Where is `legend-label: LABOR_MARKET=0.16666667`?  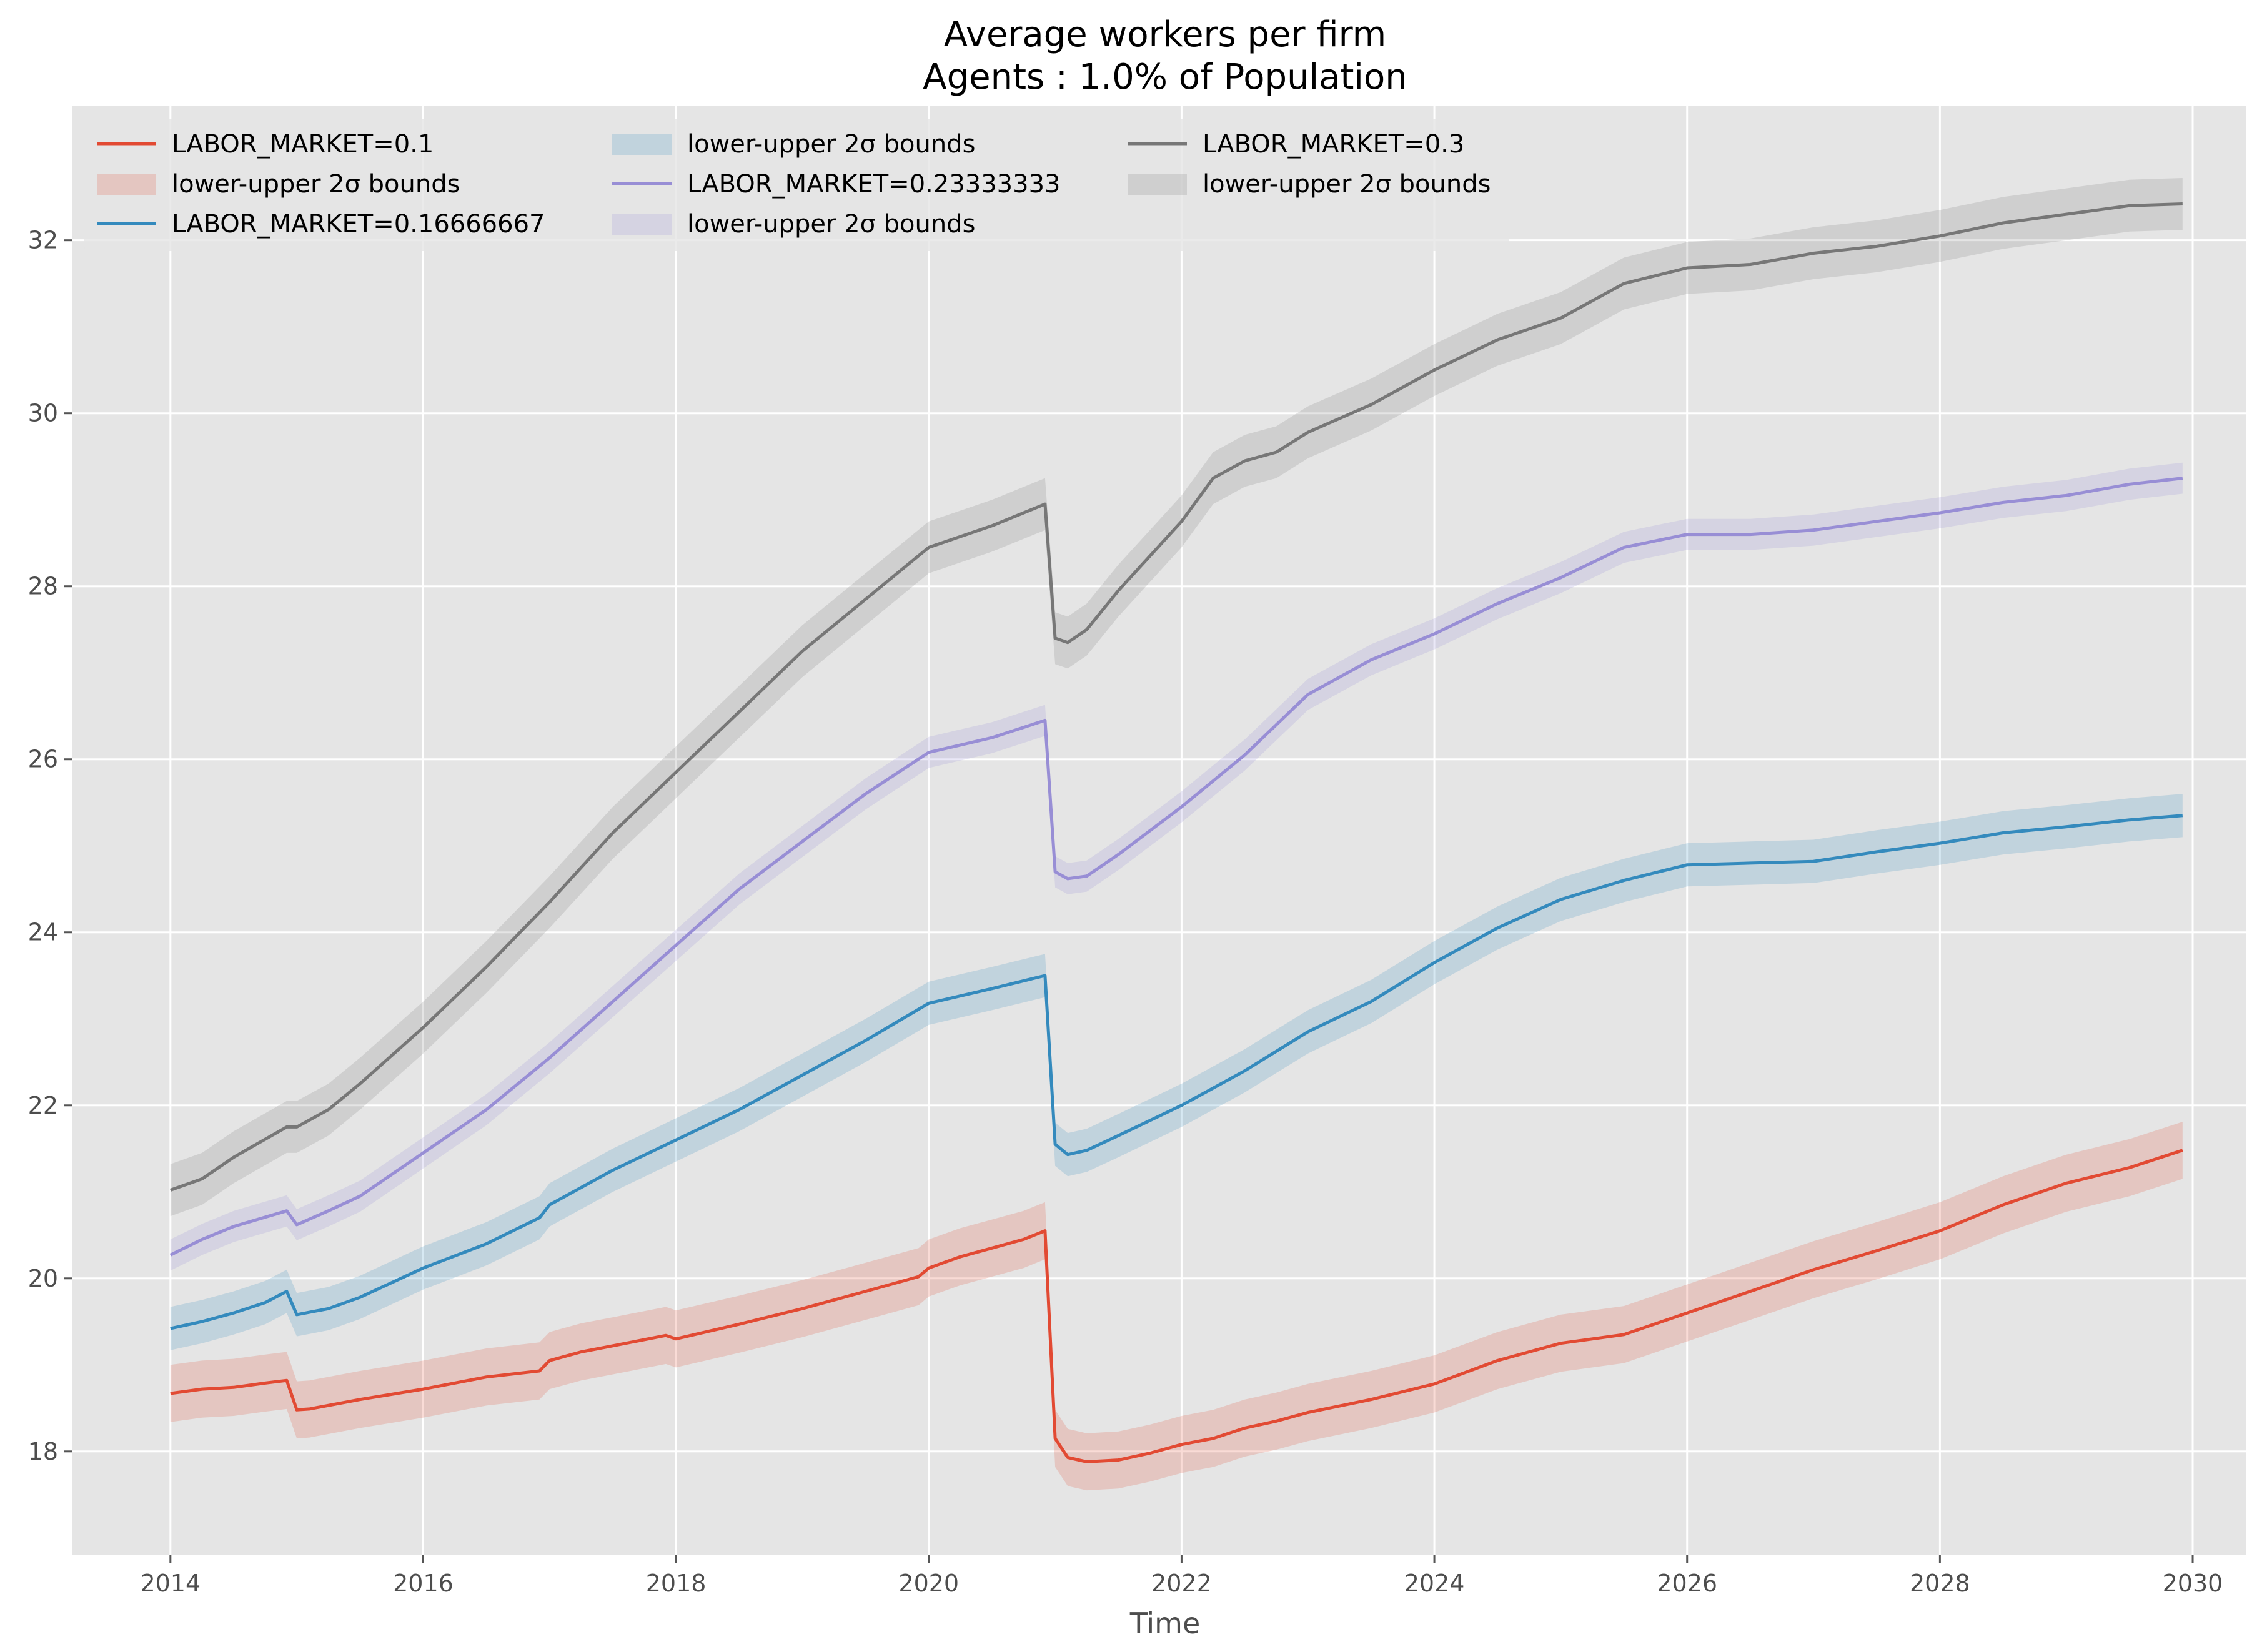 legend-label: LABOR_MARKET=0.16666667 is located at coordinates (358, 224).